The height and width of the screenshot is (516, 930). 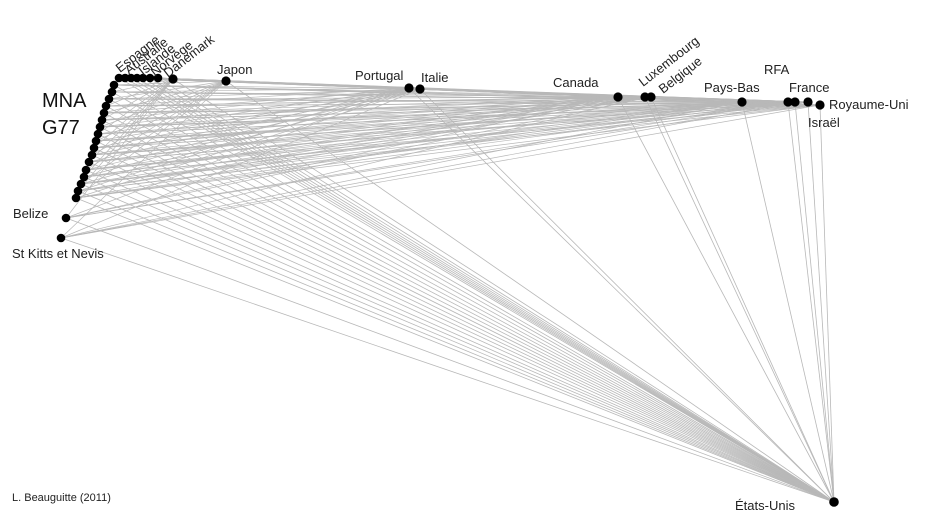 What do you see at coordinates (434, 77) in the screenshot?
I see `label-italie: Italie` at bounding box center [434, 77].